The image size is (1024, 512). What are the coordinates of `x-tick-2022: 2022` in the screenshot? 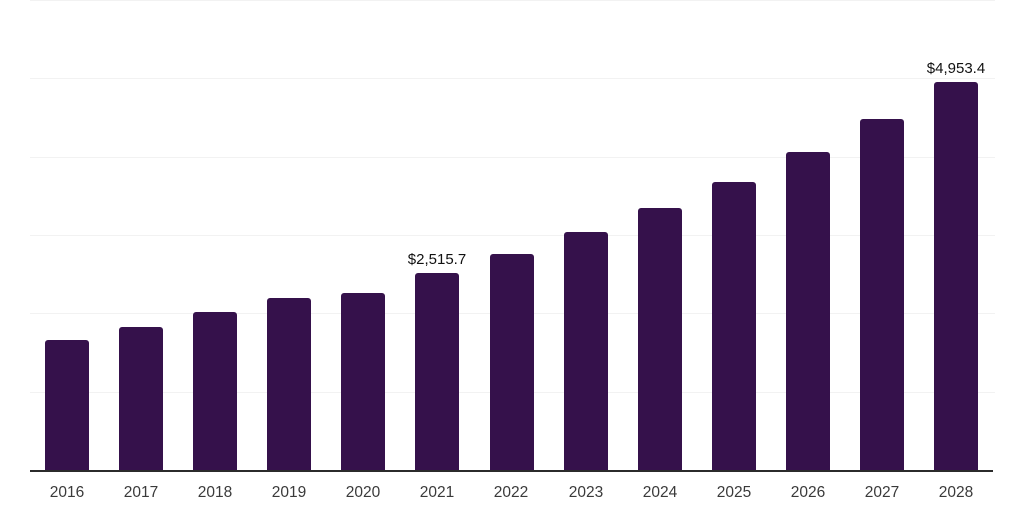 It's located at (511, 492).